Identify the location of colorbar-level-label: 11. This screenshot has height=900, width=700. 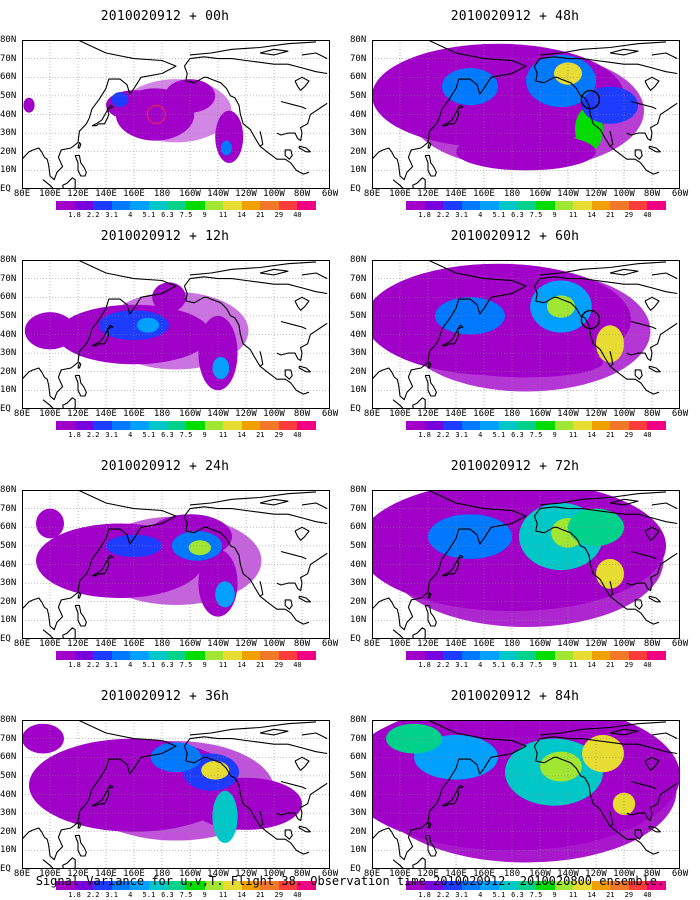
(573, 215).